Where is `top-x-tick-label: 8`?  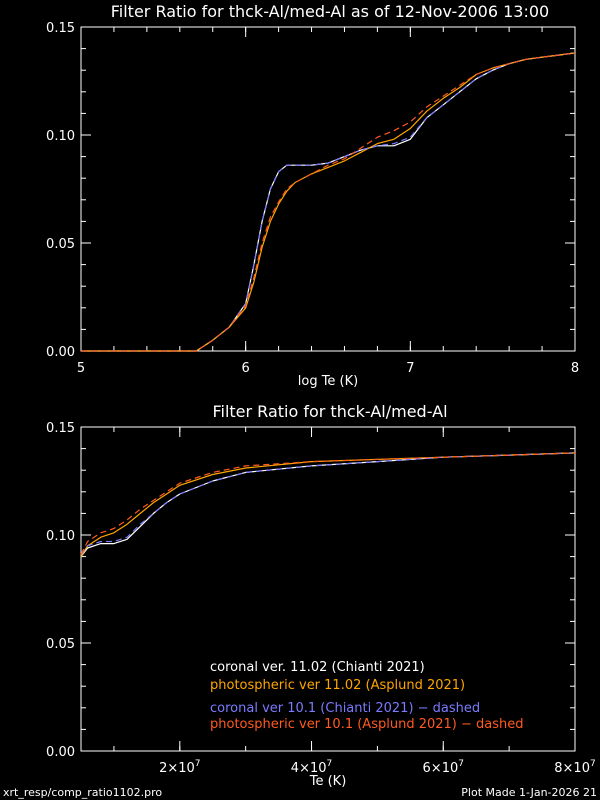
top-x-tick-label: 8 is located at coordinates (575, 368).